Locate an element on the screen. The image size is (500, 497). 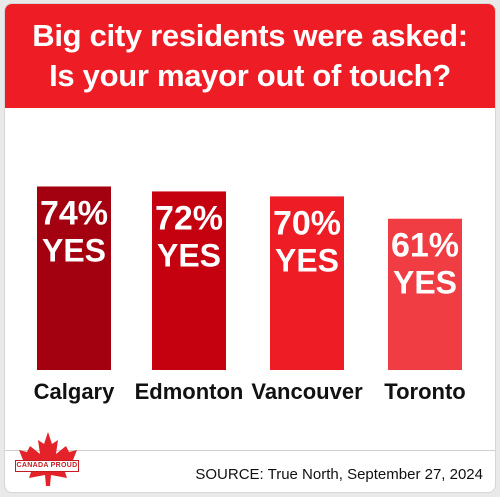
category-label-edmonton: Edmonton is located at coordinates (189, 391).